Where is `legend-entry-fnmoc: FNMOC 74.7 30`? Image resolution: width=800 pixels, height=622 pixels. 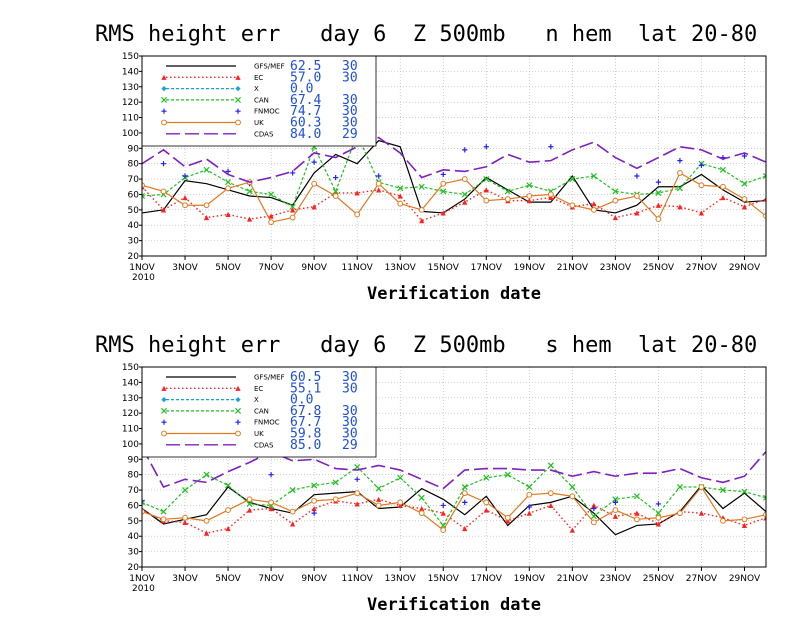 legend-entry-fnmoc: FNMOC 74.7 30 is located at coordinates (259, 111).